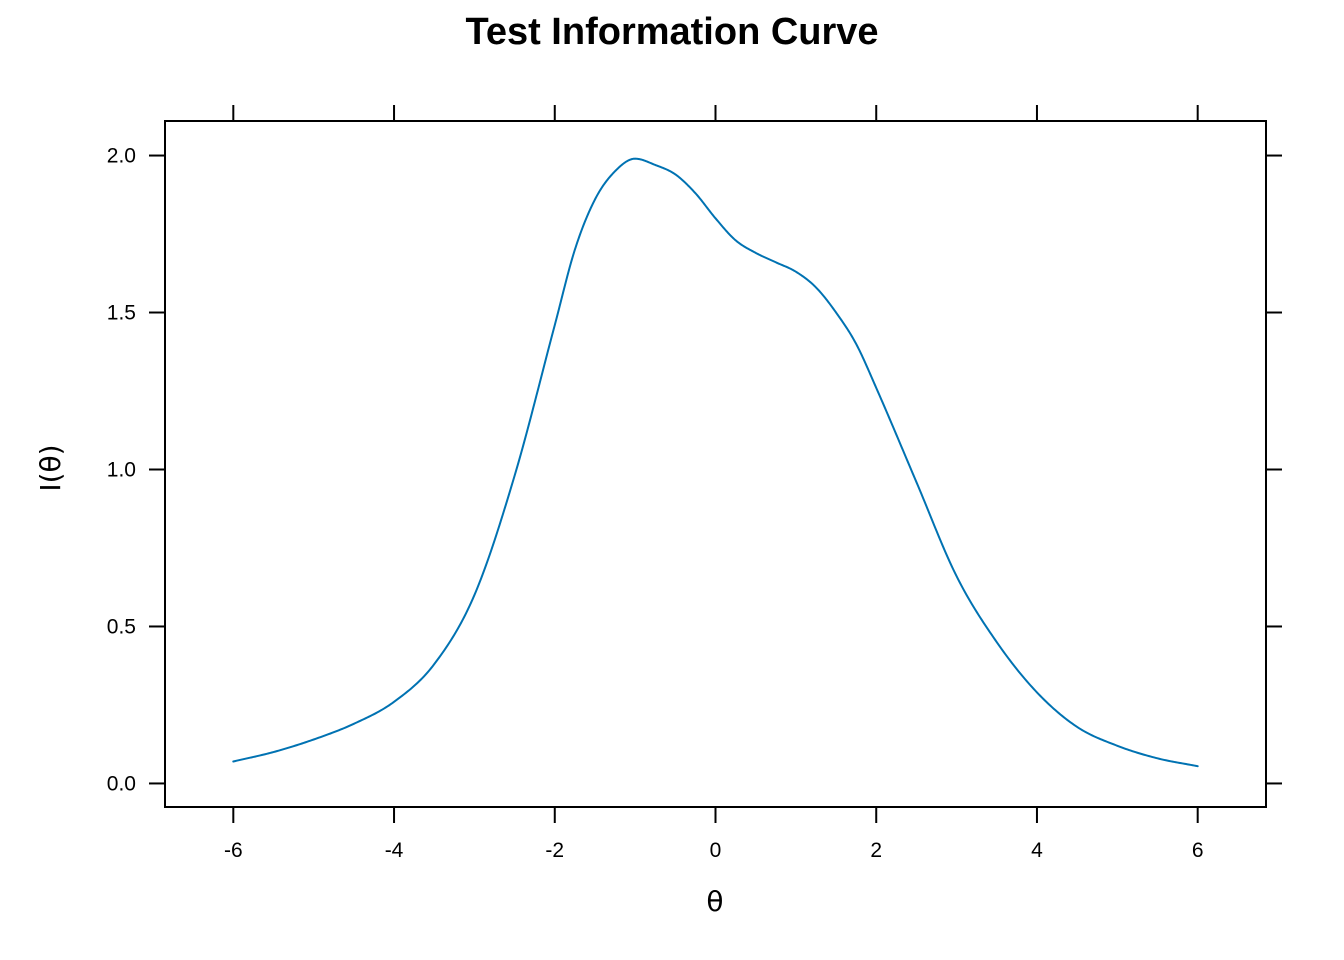 This screenshot has height=960, width=1344. Describe the element at coordinates (121, 313) in the screenshot. I see `y-tick-label: 1.5` at that location.